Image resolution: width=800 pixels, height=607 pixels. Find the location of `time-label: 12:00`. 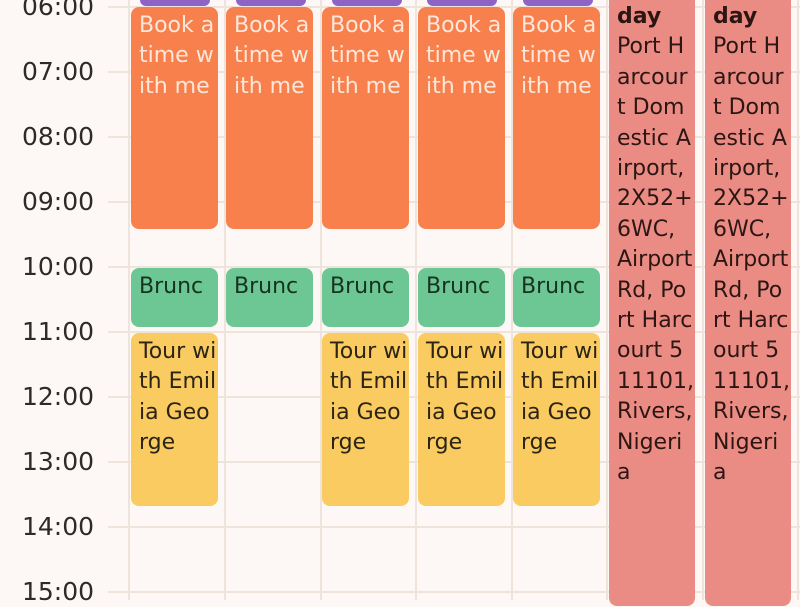

time-label: 12:00 is located at coordinates (57, 396).